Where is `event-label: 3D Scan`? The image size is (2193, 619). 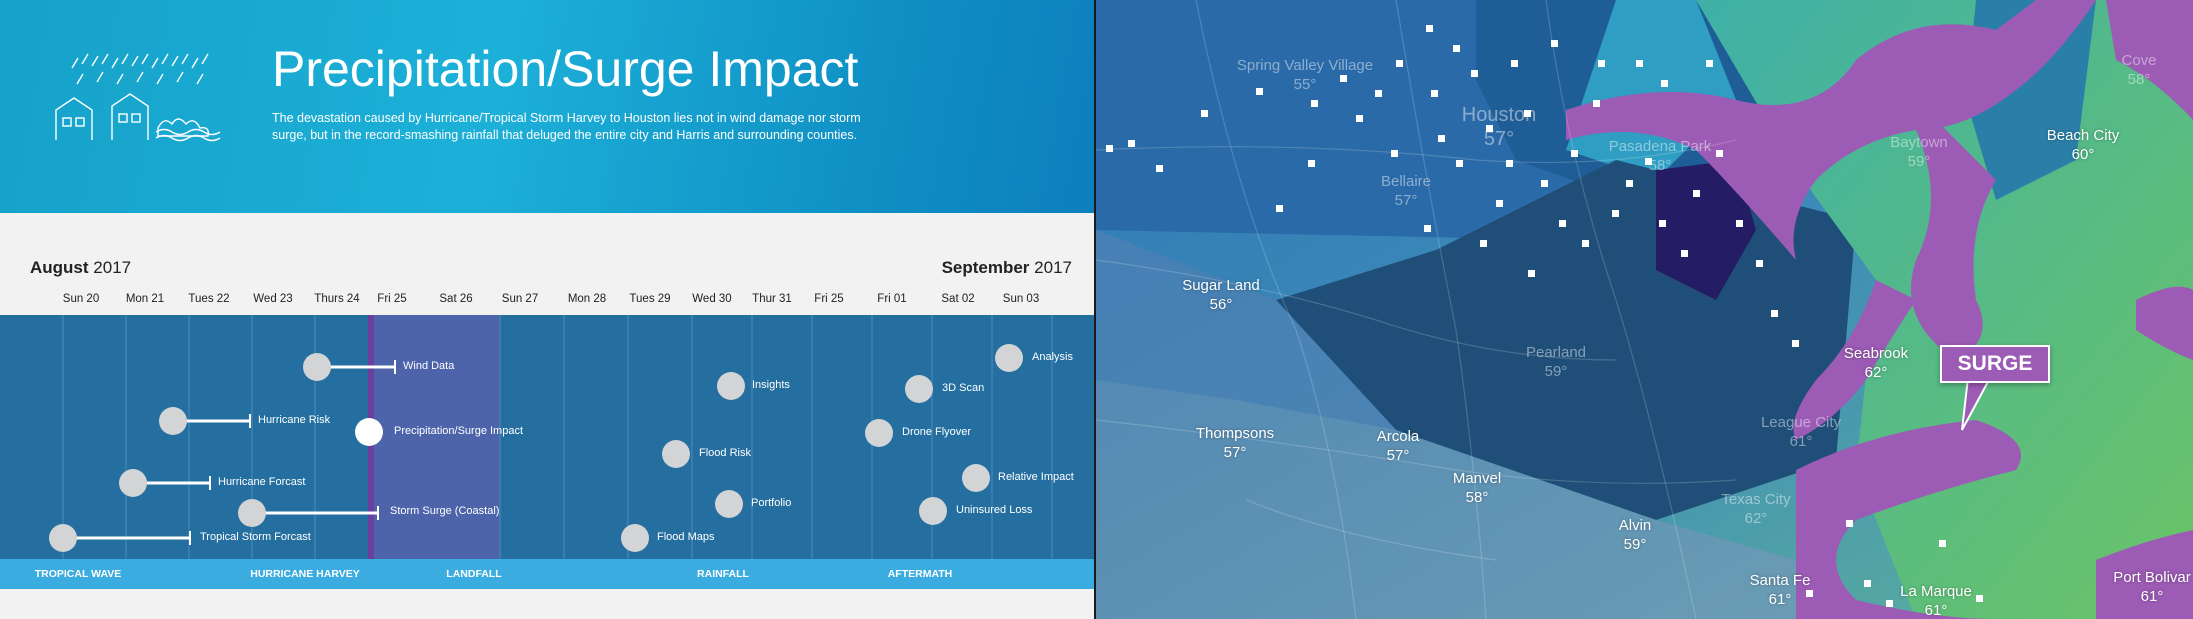 event-label: 3D Scan is located at coordinates (963, 388).